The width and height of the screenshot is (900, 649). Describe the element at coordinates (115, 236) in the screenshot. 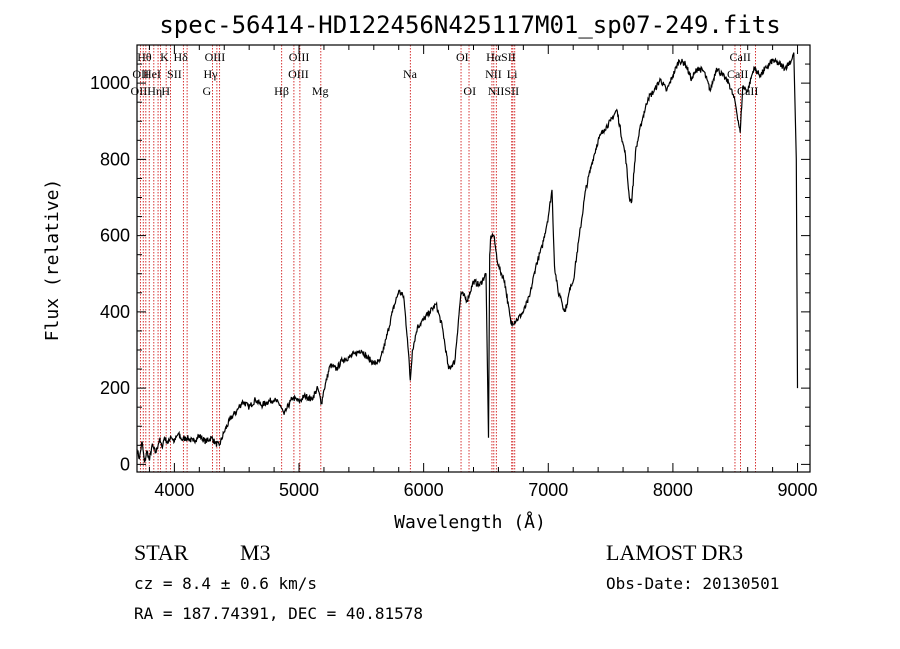

I see `y-tick-label: 600` at that location.